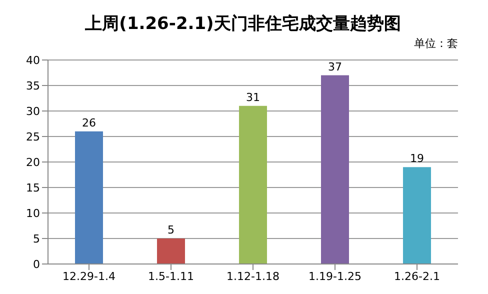 The height and width of the screenshot is (294, 488). I want to click on y-tick-label: 35, so click(33, 85).